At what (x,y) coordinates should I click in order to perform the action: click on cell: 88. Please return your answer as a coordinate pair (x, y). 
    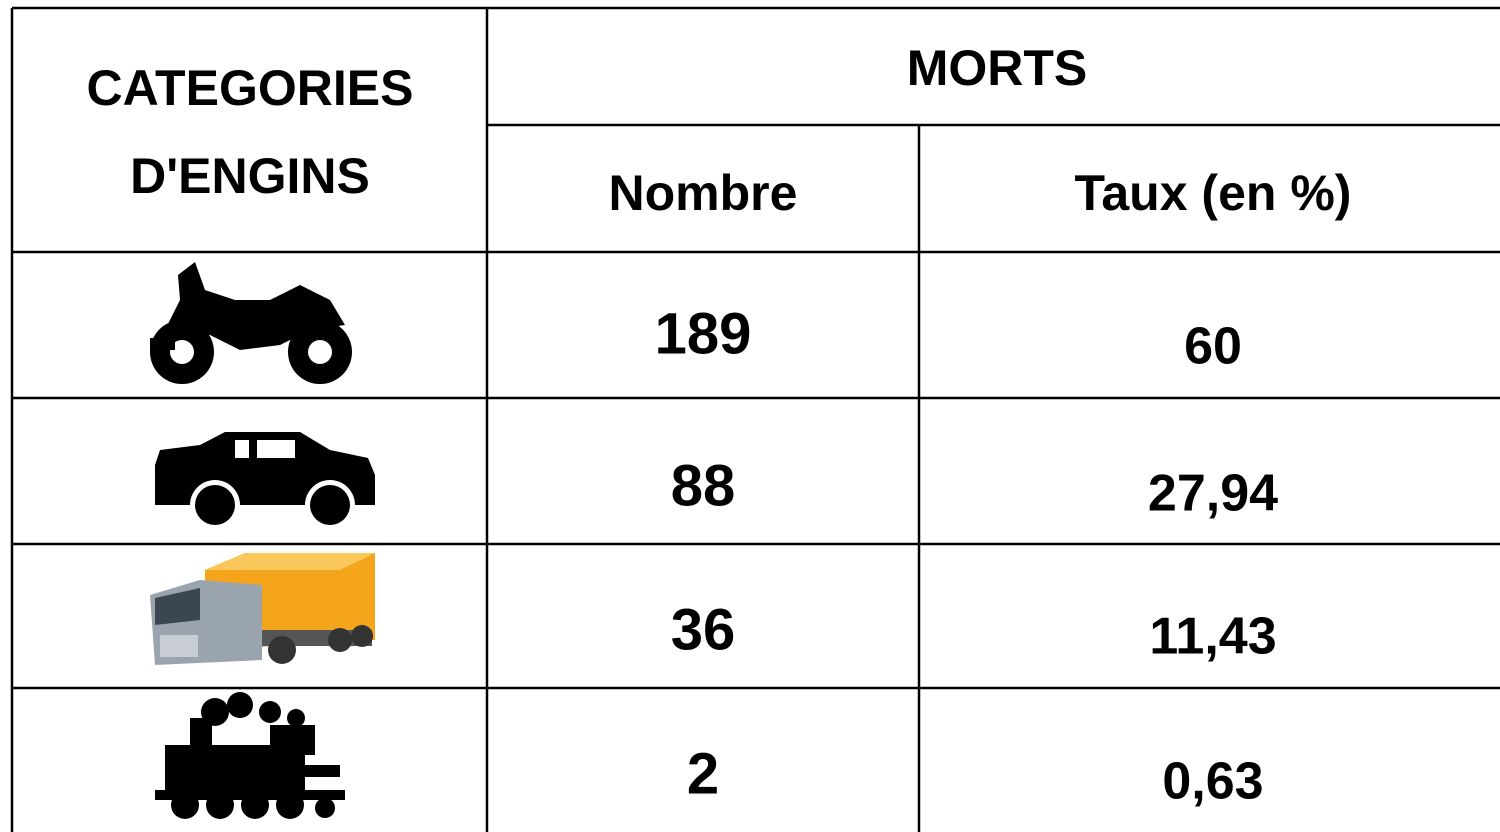
    Looking at the image, I should click on (703, 485).